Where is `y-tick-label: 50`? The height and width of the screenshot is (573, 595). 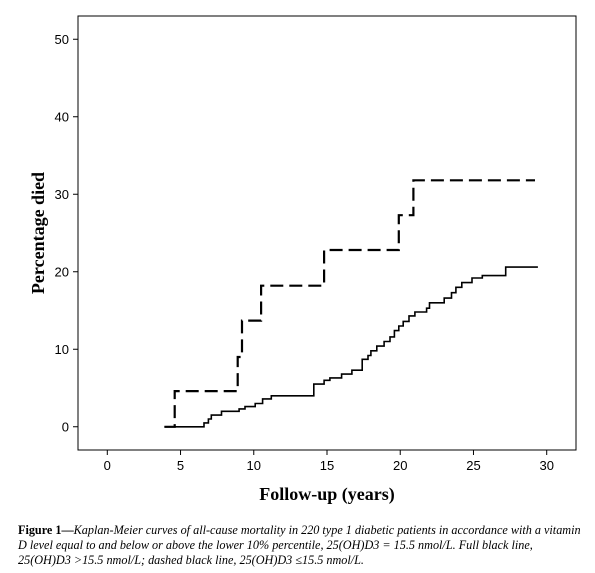 y-tick-label: 50 is located at coordinates (62, 39).